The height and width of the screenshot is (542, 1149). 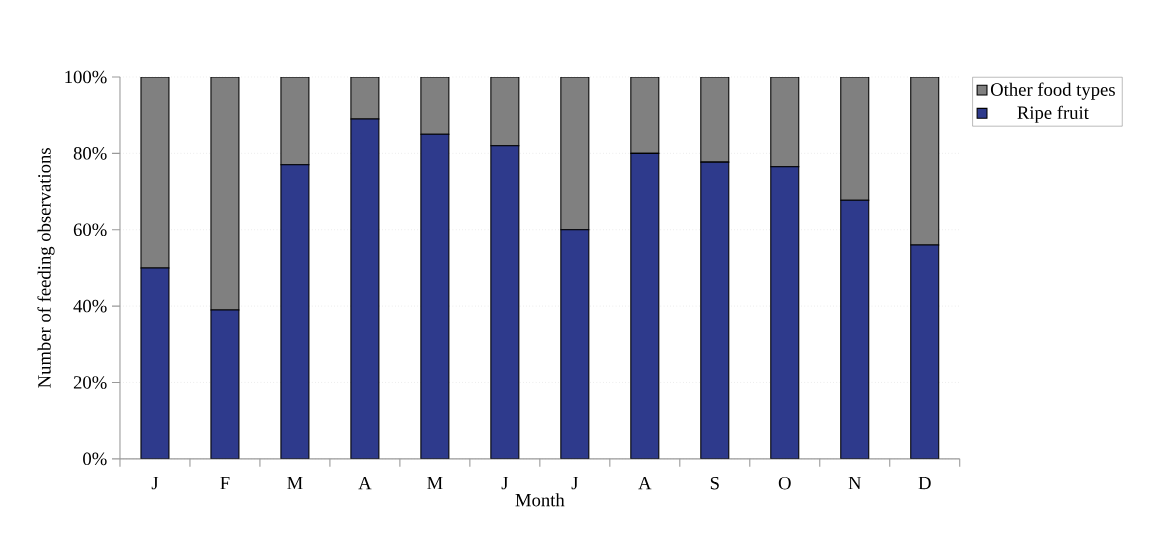 What do you see at coordinates (225, 483) in the screenshot?
I see `x-tick-label: F` at bounding box center [225, 483].